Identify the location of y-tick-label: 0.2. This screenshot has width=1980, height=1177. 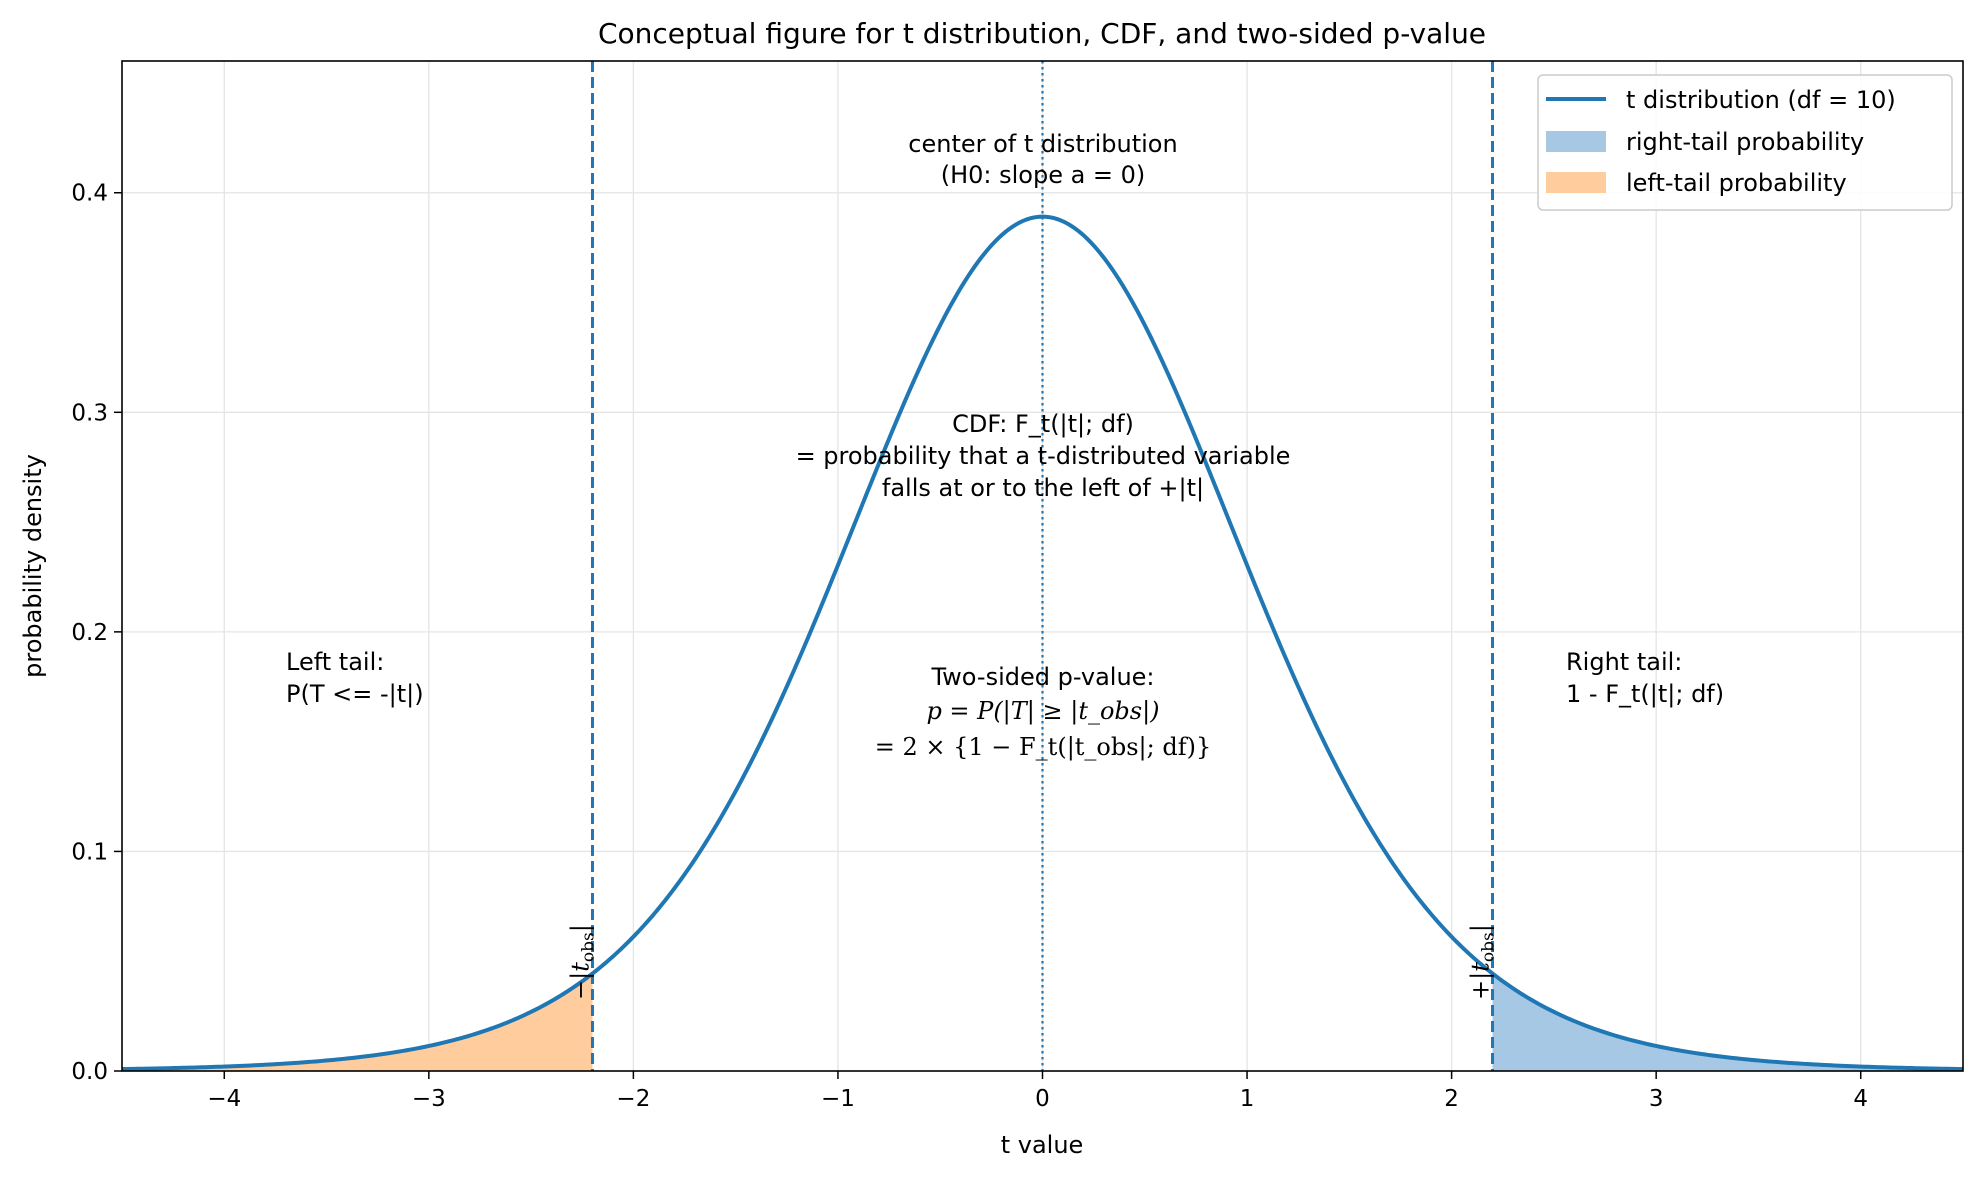
(89, 633).